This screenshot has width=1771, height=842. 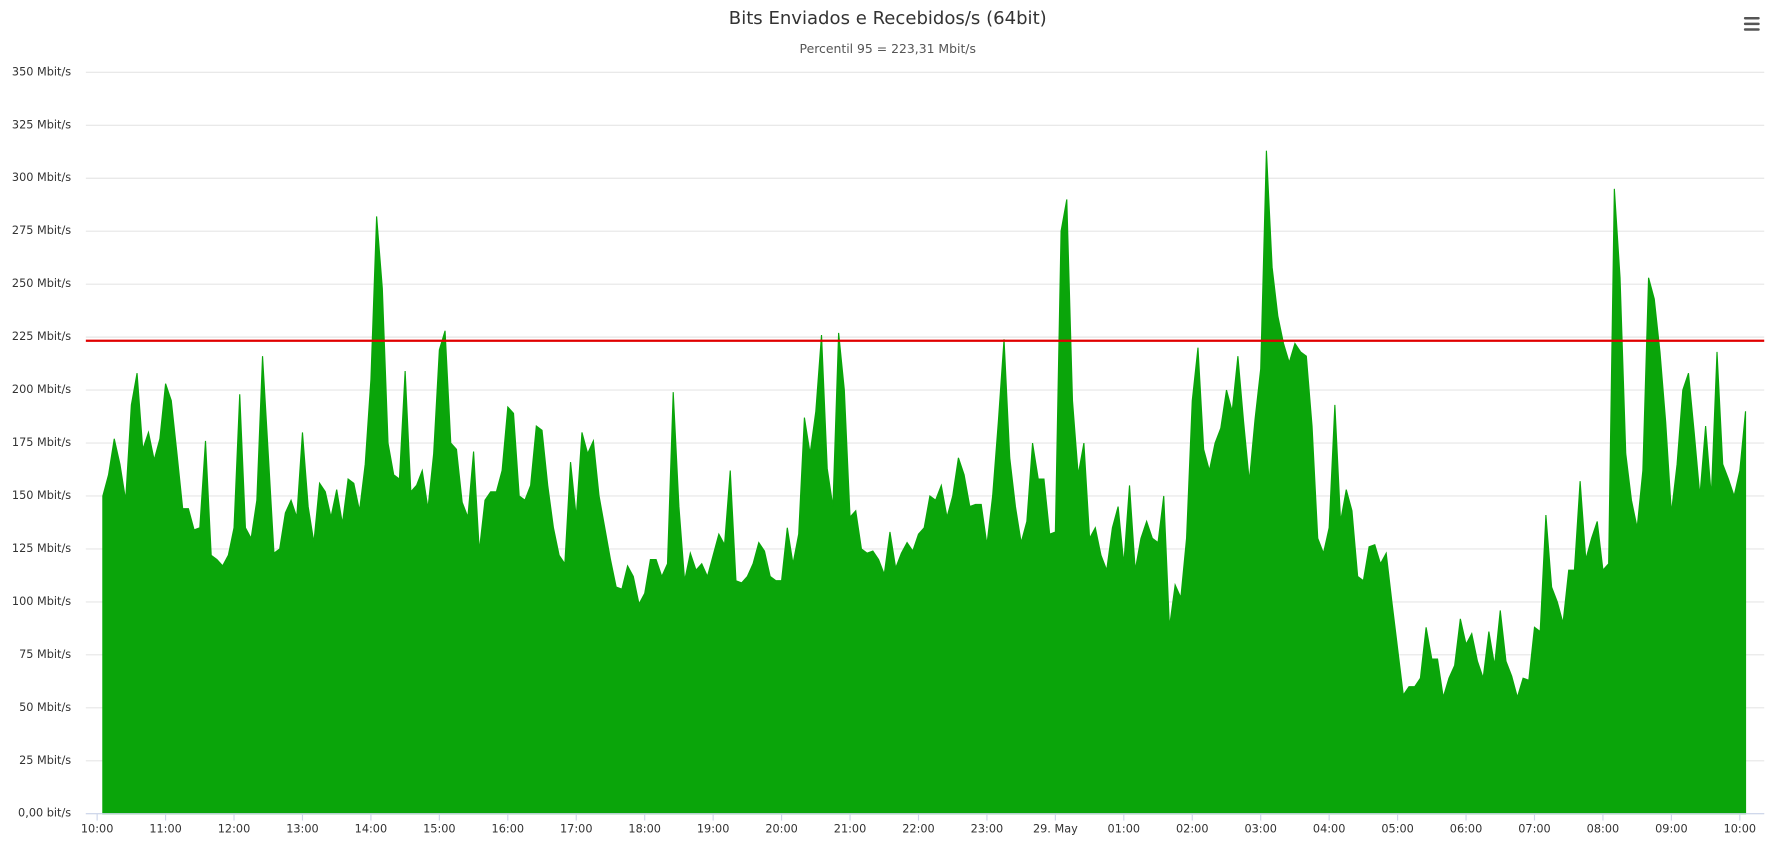 I want to click on y-tick-label: 350 Mbit/s, so click(x=41, y=71).